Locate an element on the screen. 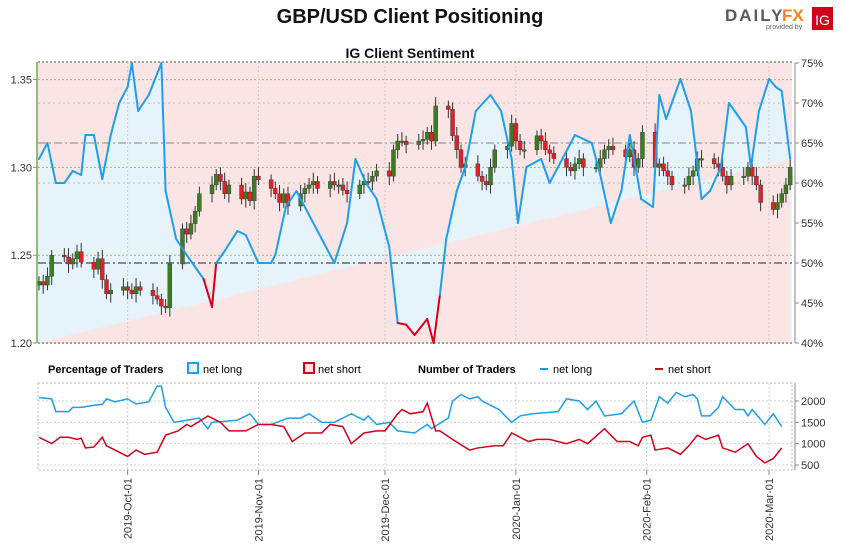 The image size is (842, 546). legend-num-short: net short is located at coordinates (689, 370).